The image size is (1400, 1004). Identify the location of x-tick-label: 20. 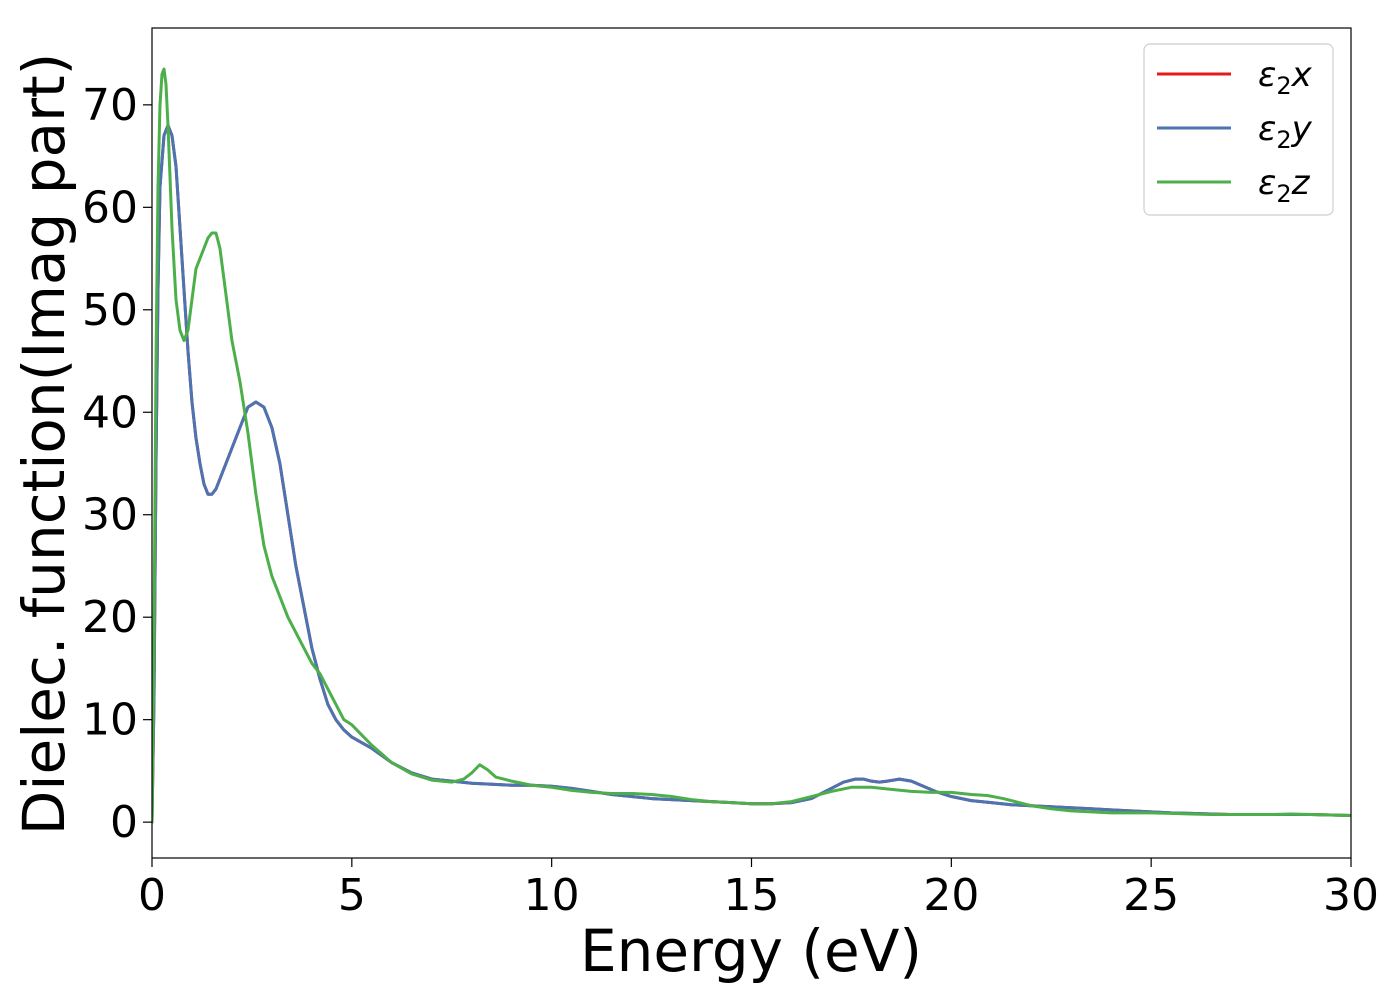
(951, 895).